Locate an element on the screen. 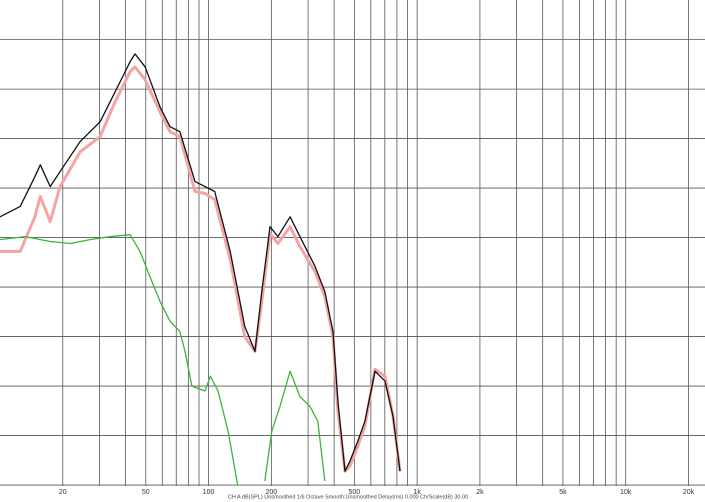 This screenshot has width=705, height=502. x-tick-label: 20 is located at coordinates (63, 492).